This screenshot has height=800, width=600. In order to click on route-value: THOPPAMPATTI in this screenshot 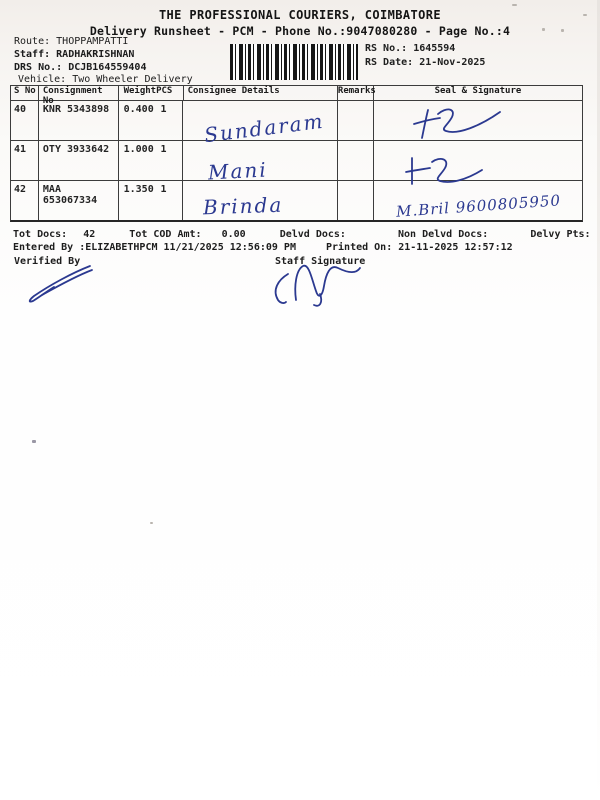, I will do `click(92, 41)`.